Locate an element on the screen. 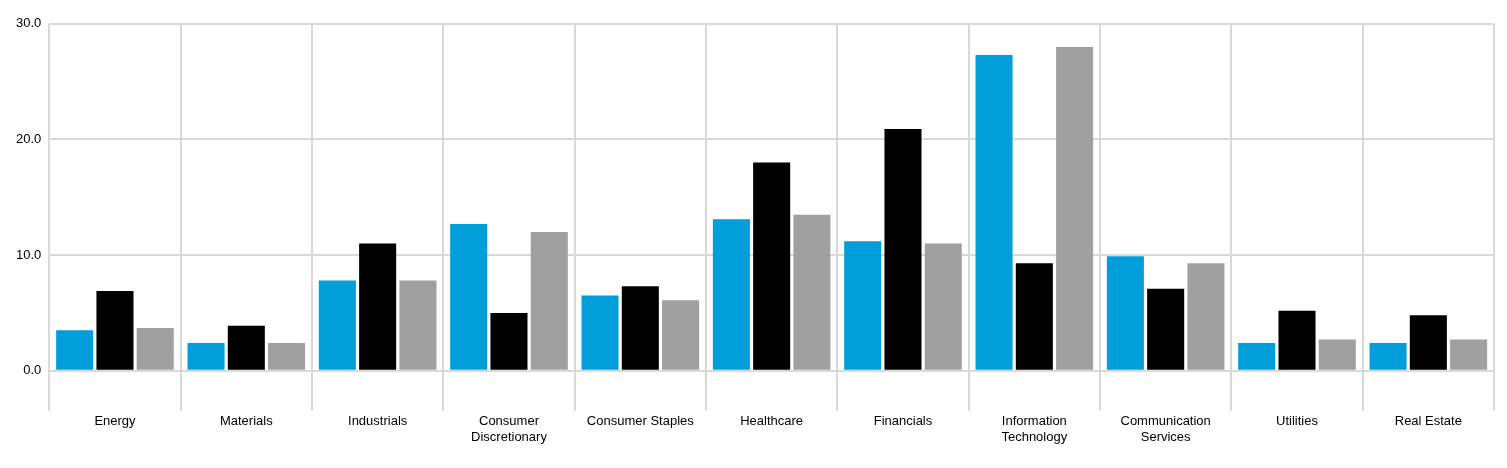 This screenshot has height=468, width=1507. y-tick-label: 20.0 is located at coordinates (28, 139).